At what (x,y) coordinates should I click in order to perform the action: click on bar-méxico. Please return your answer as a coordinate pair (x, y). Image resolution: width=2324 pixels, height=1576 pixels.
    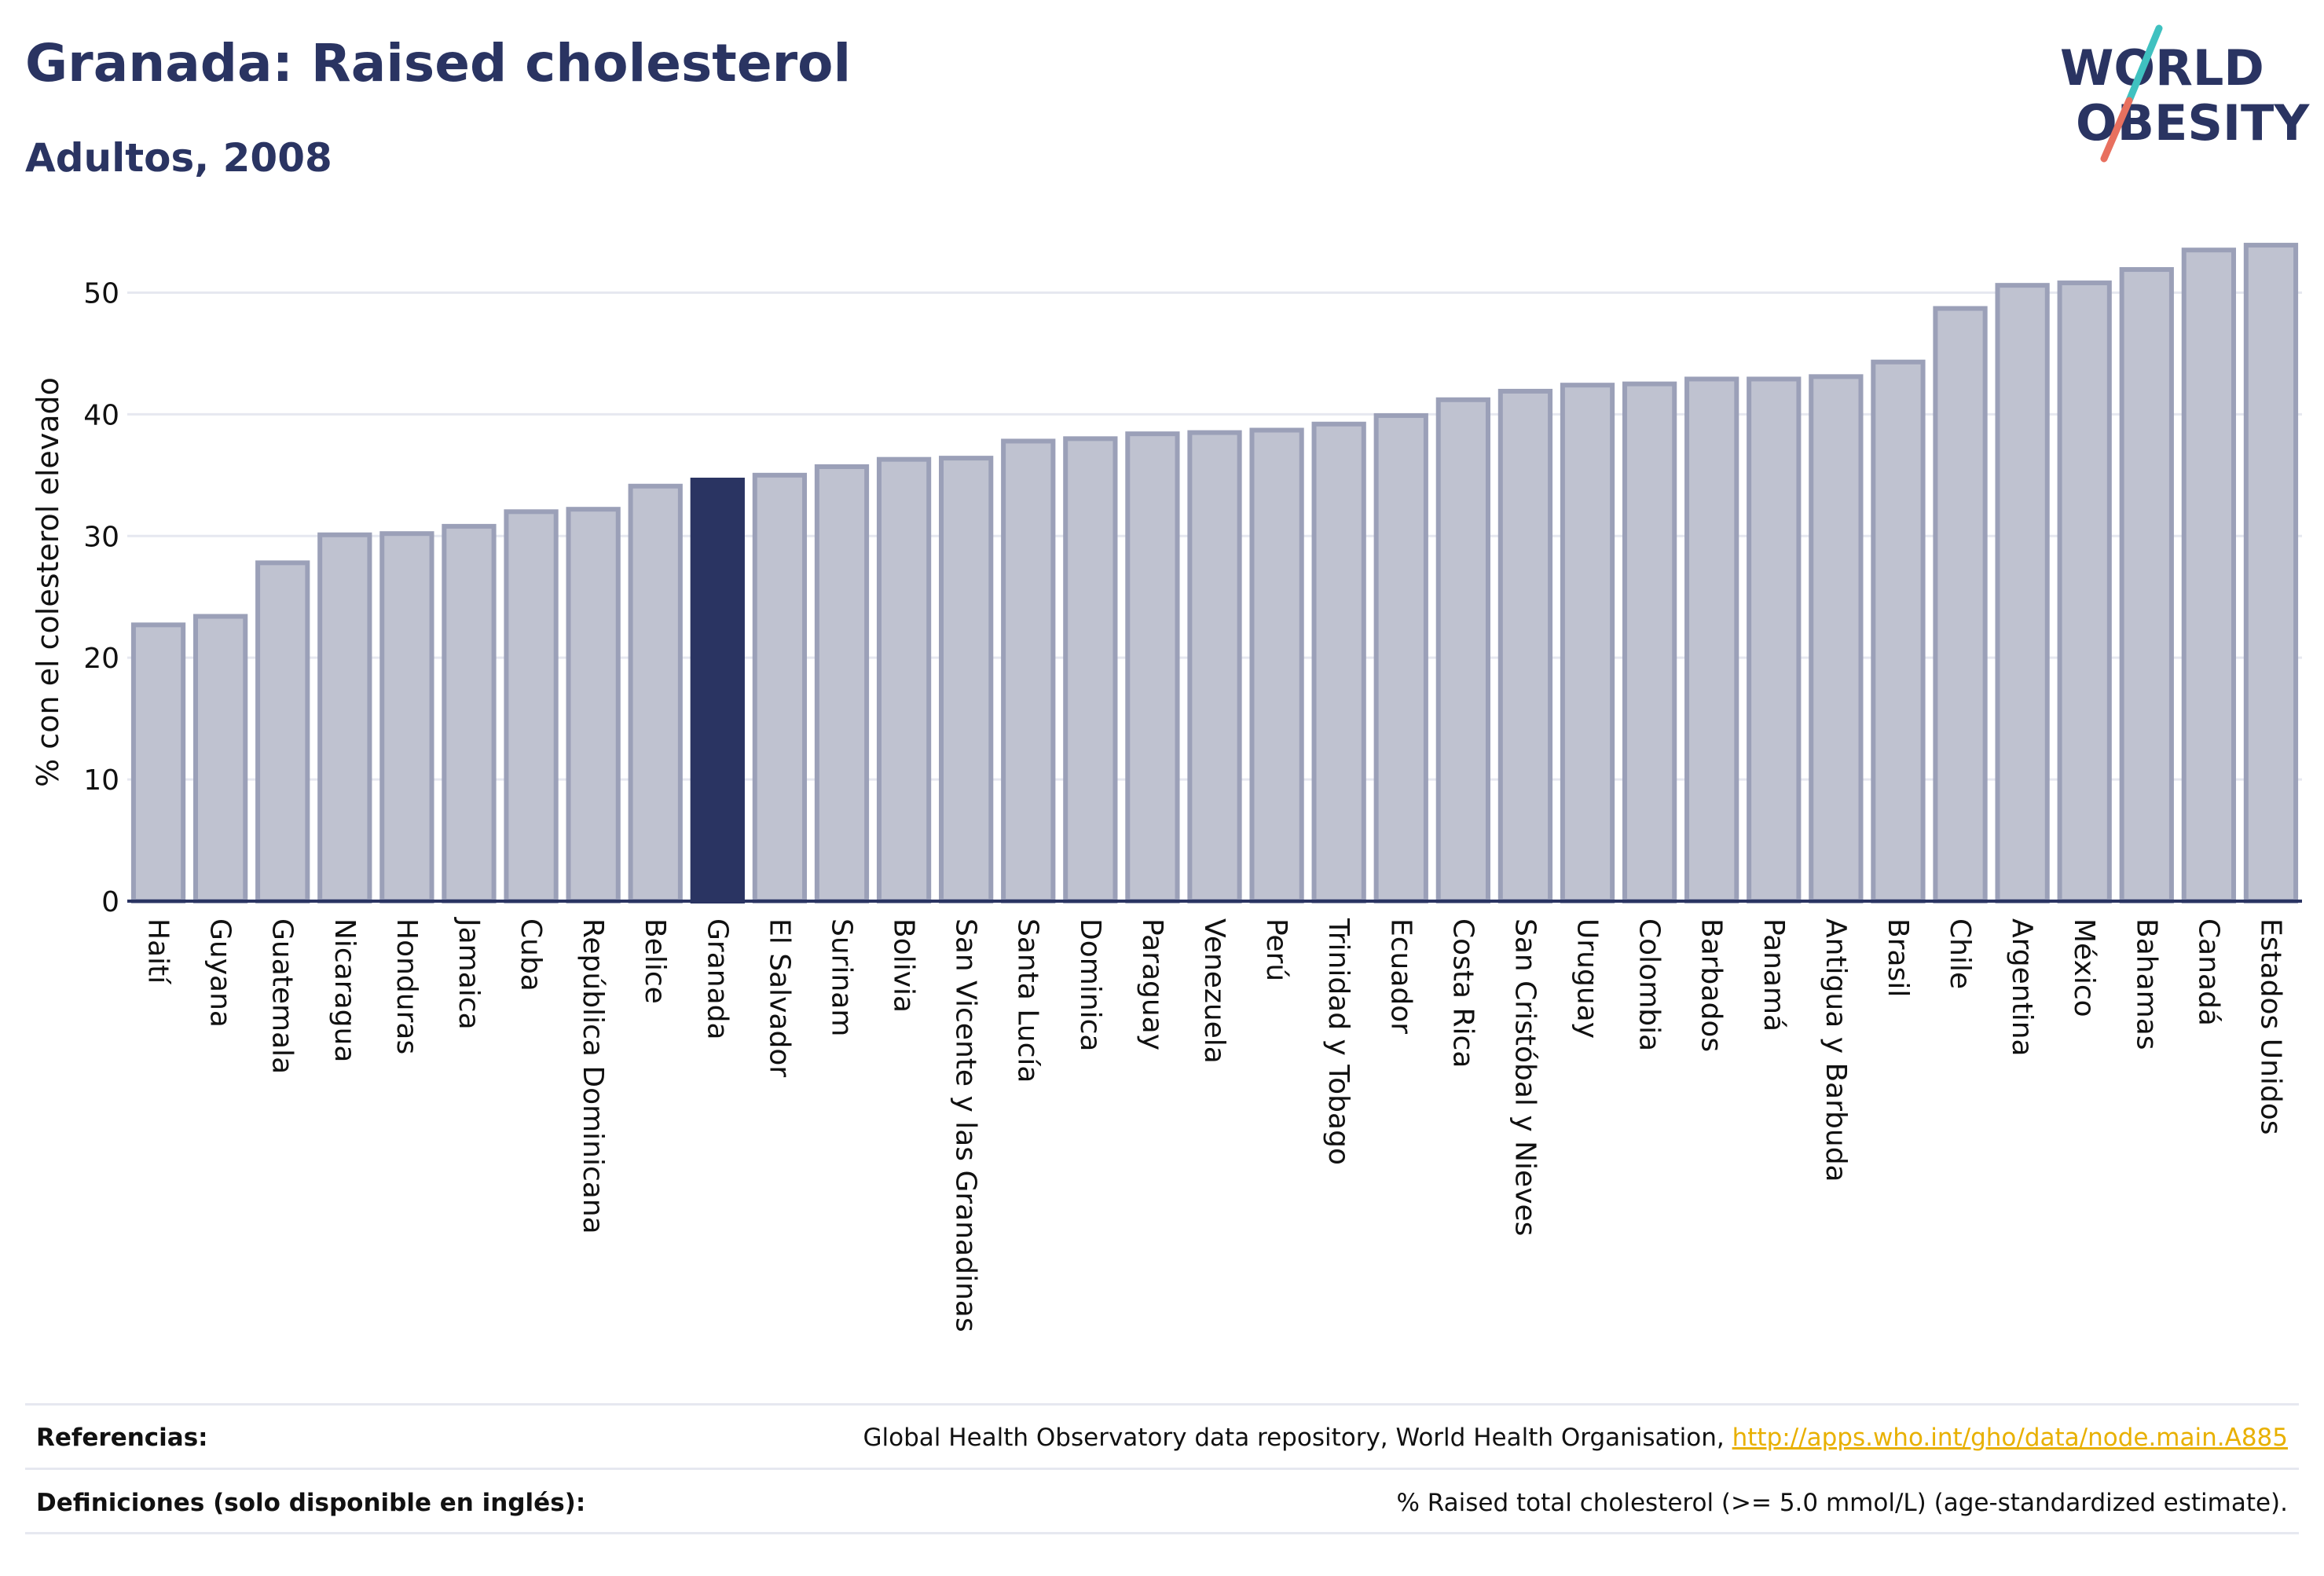
    Looking at the image, I should click on (2084, 591).